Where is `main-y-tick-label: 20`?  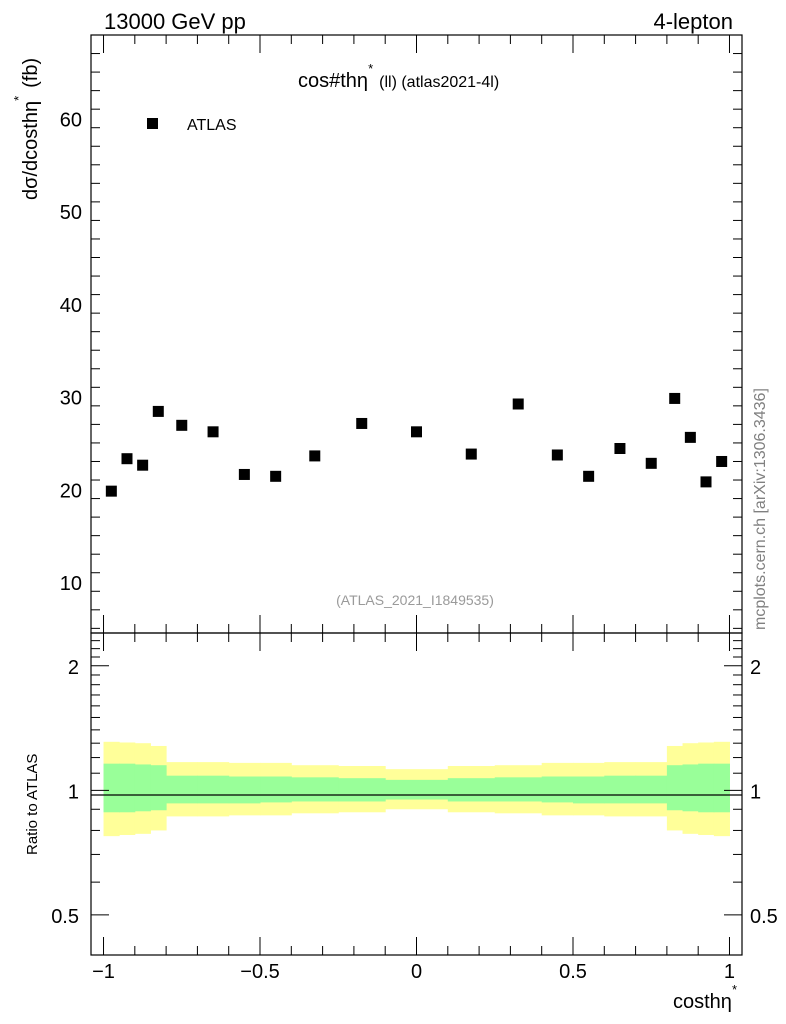 main-y-tick-label: 20 is located at coordinates (71, 491).